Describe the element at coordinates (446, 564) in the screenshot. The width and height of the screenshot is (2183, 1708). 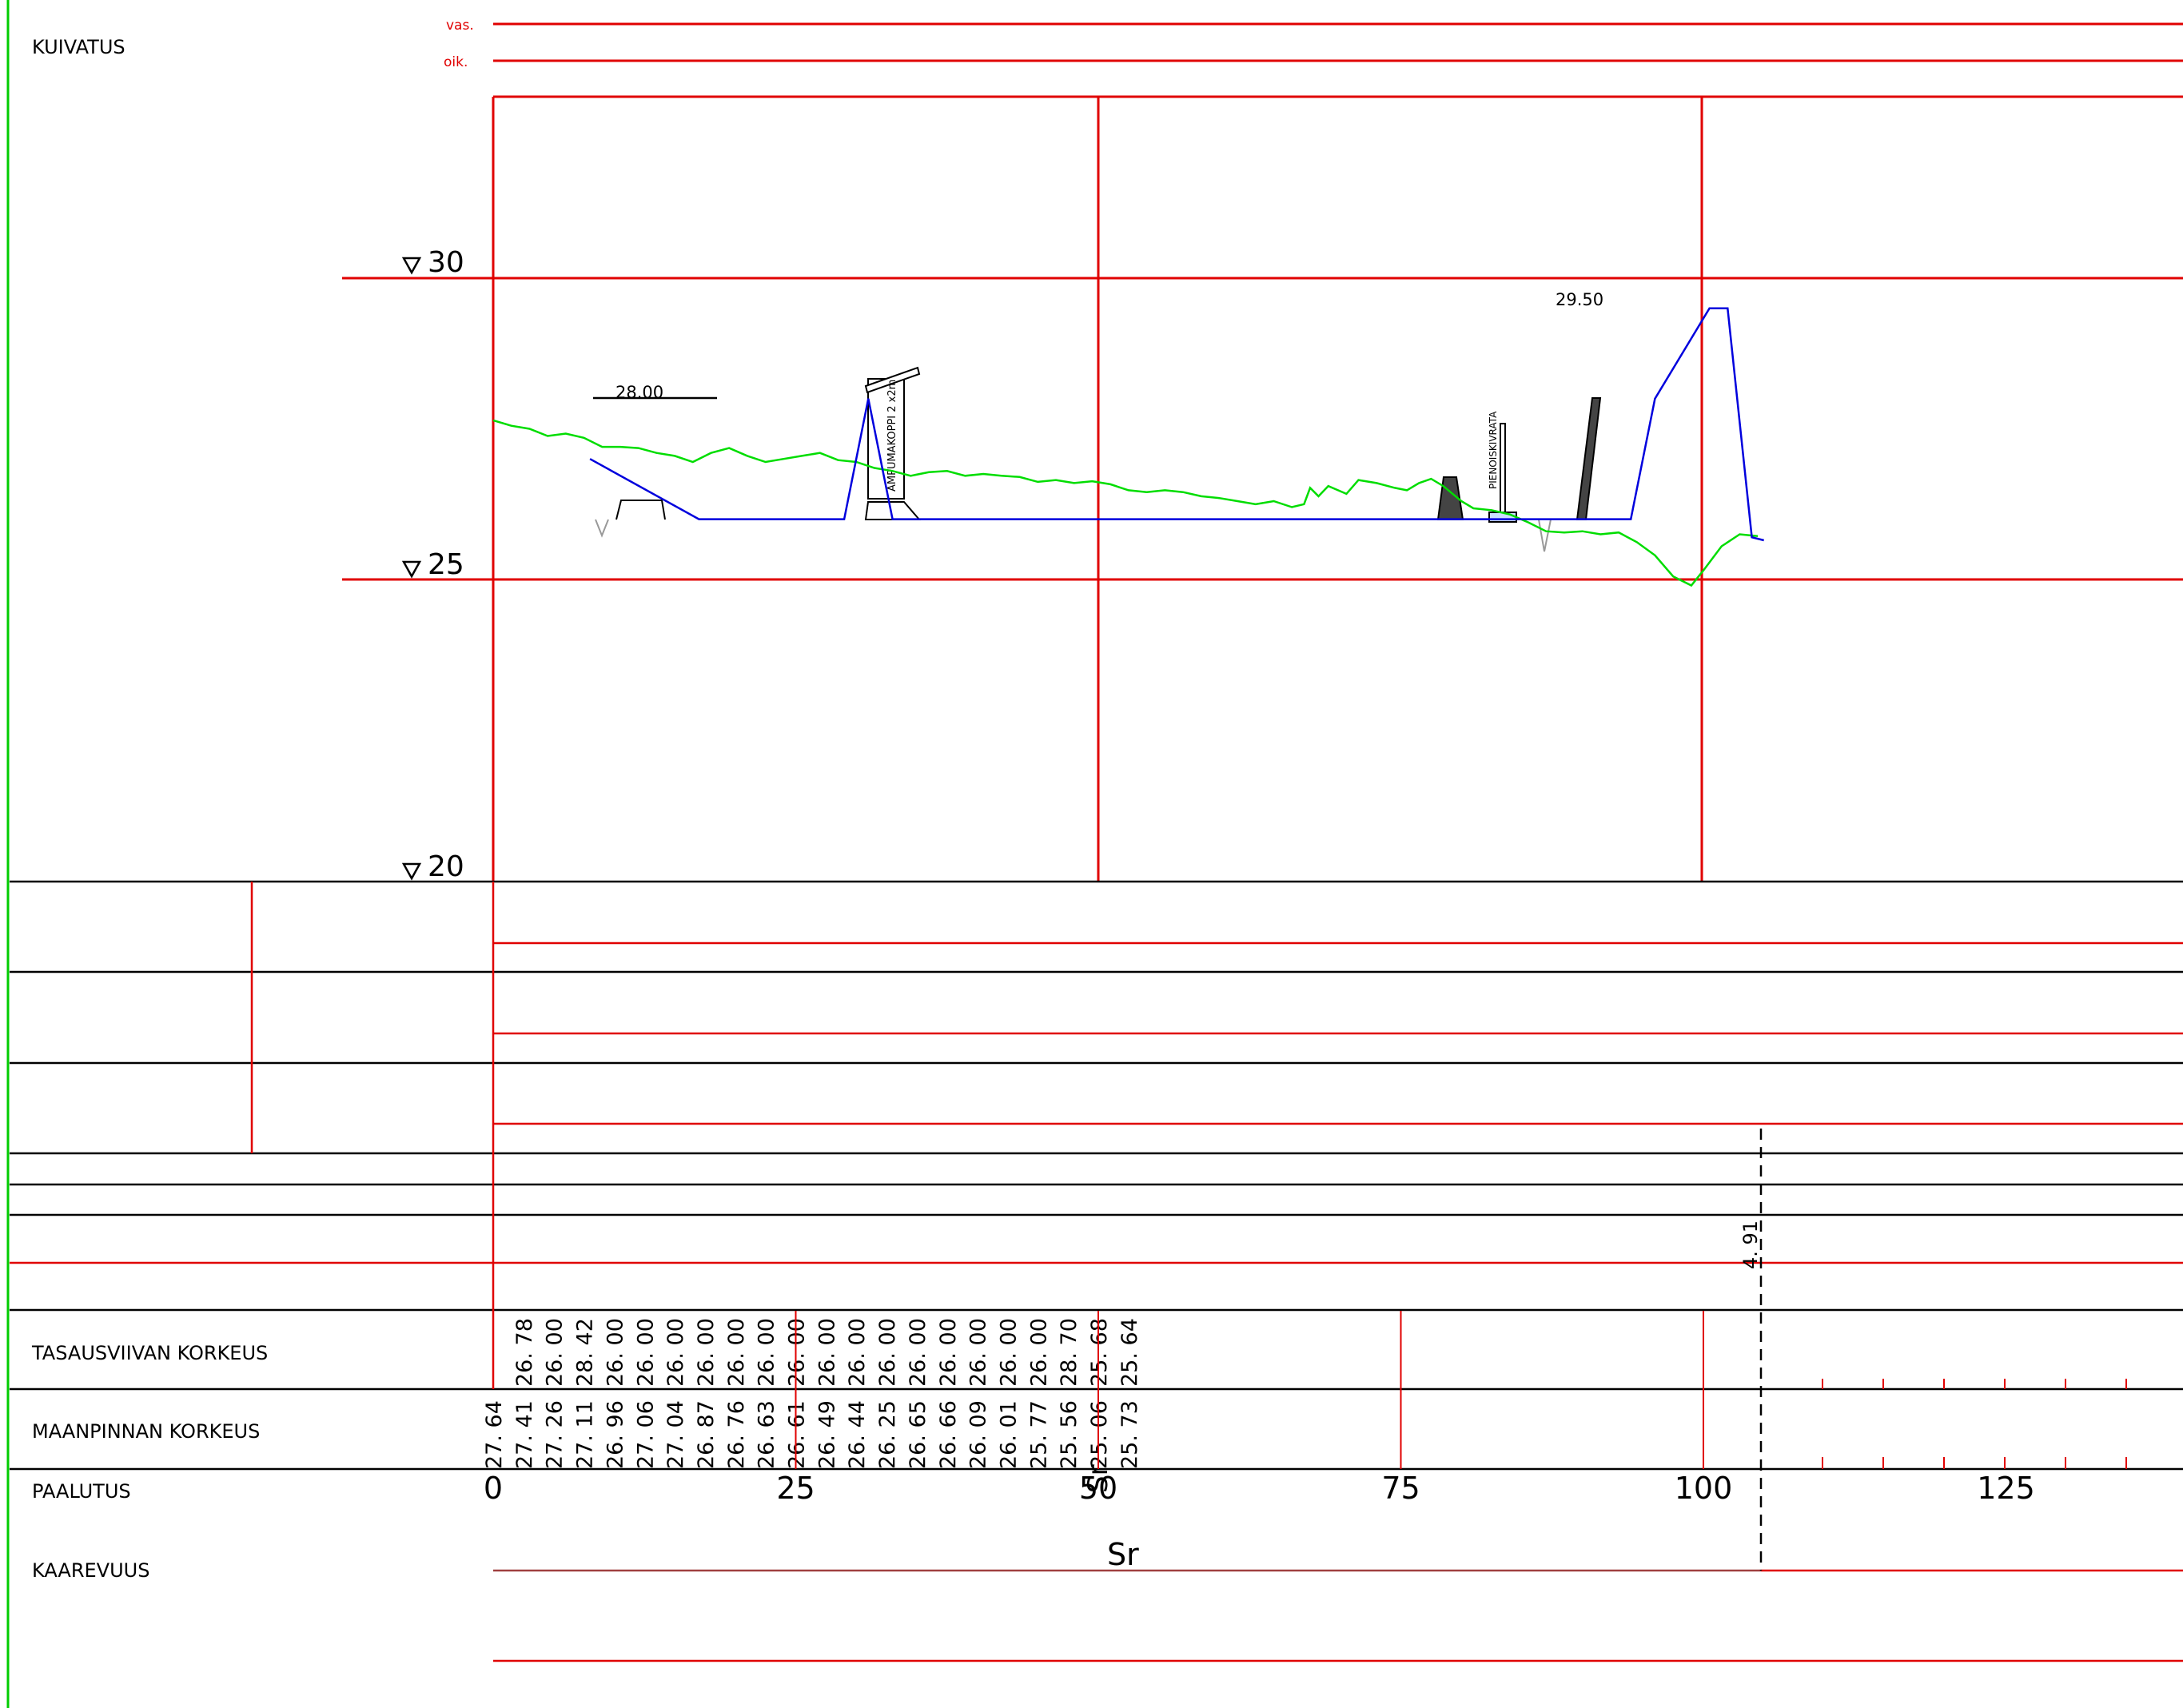
I see `elevation-label-25: 25` at that location.